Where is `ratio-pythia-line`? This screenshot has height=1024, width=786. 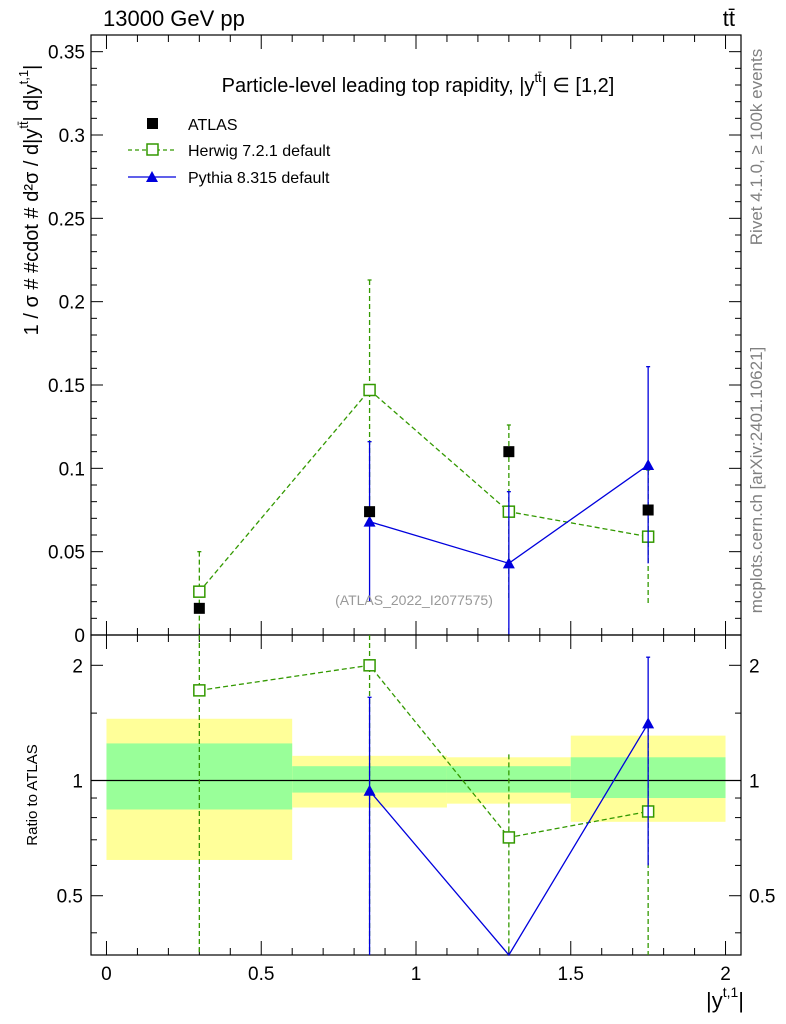
ratio-pythia-line is located at coordinates (509, 840).